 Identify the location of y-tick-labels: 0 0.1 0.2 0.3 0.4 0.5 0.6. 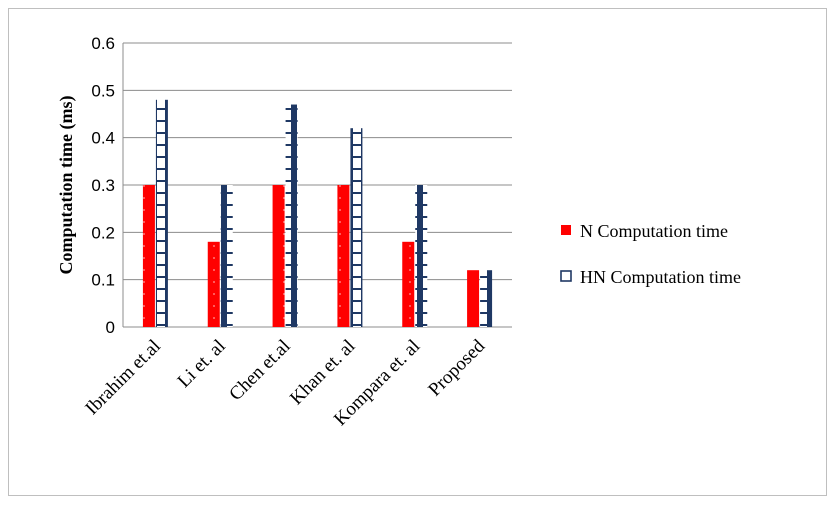
(103, 185).